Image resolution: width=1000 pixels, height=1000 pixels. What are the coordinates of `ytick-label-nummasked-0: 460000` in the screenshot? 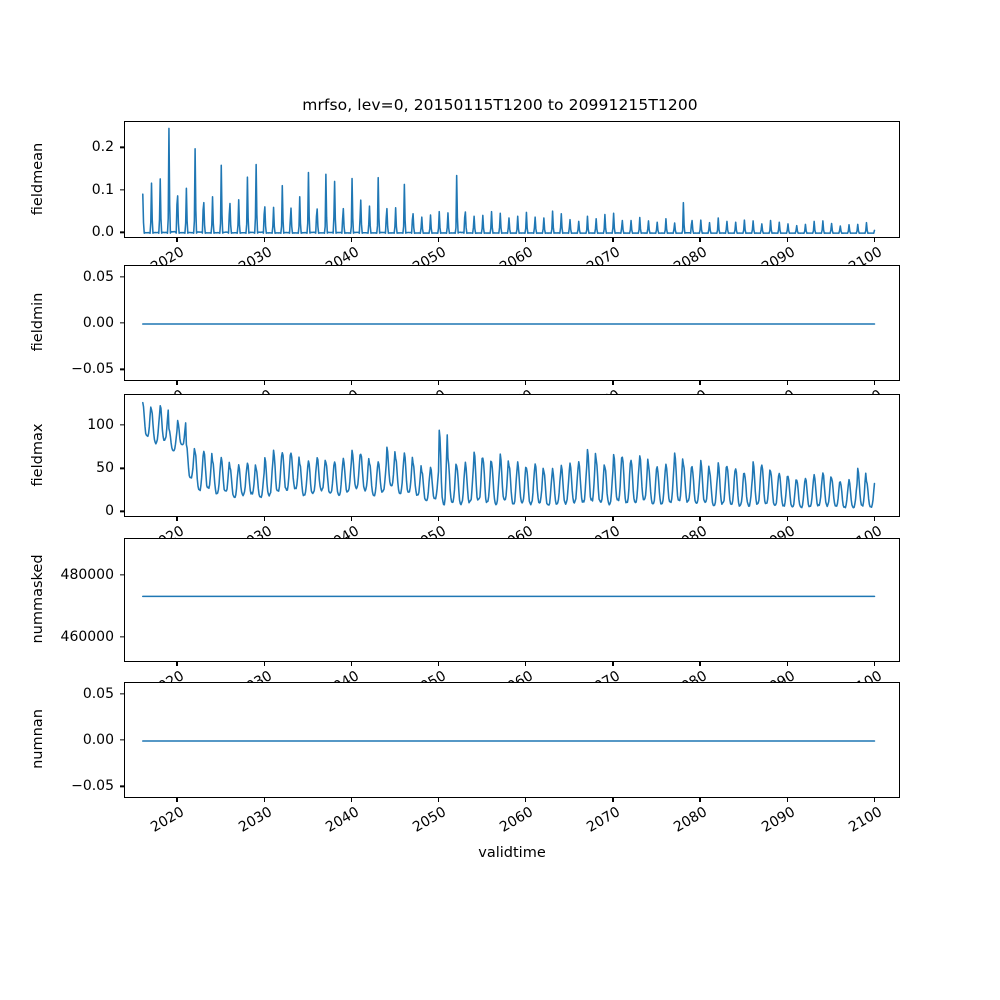 It's located at (87, 637).